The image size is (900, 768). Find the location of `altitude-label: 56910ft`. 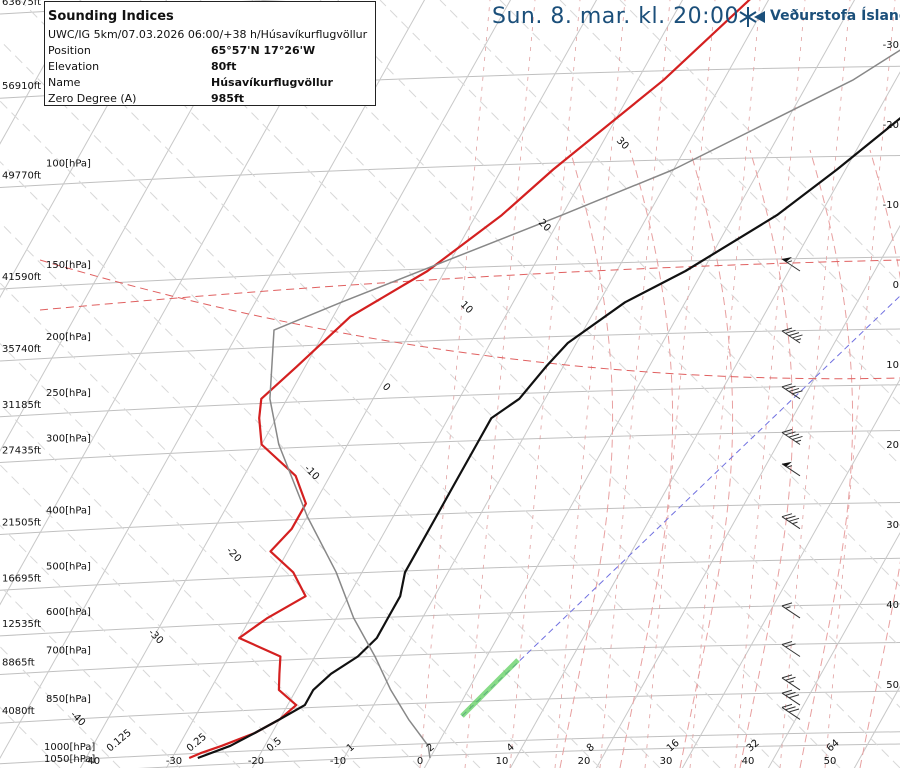

altitude-label: 56910ft is located at coordinates (21, 86).